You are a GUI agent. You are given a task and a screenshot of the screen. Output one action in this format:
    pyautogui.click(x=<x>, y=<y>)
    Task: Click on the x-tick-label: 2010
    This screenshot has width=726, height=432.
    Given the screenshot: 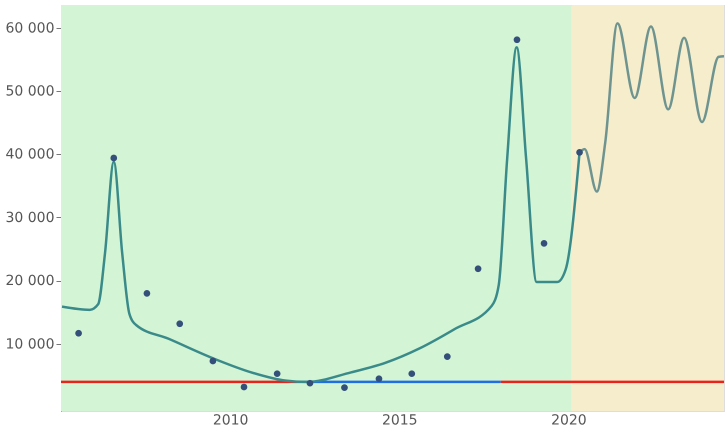 What is the action you would take?
    pyautogui.click(x=230, y=420)
    